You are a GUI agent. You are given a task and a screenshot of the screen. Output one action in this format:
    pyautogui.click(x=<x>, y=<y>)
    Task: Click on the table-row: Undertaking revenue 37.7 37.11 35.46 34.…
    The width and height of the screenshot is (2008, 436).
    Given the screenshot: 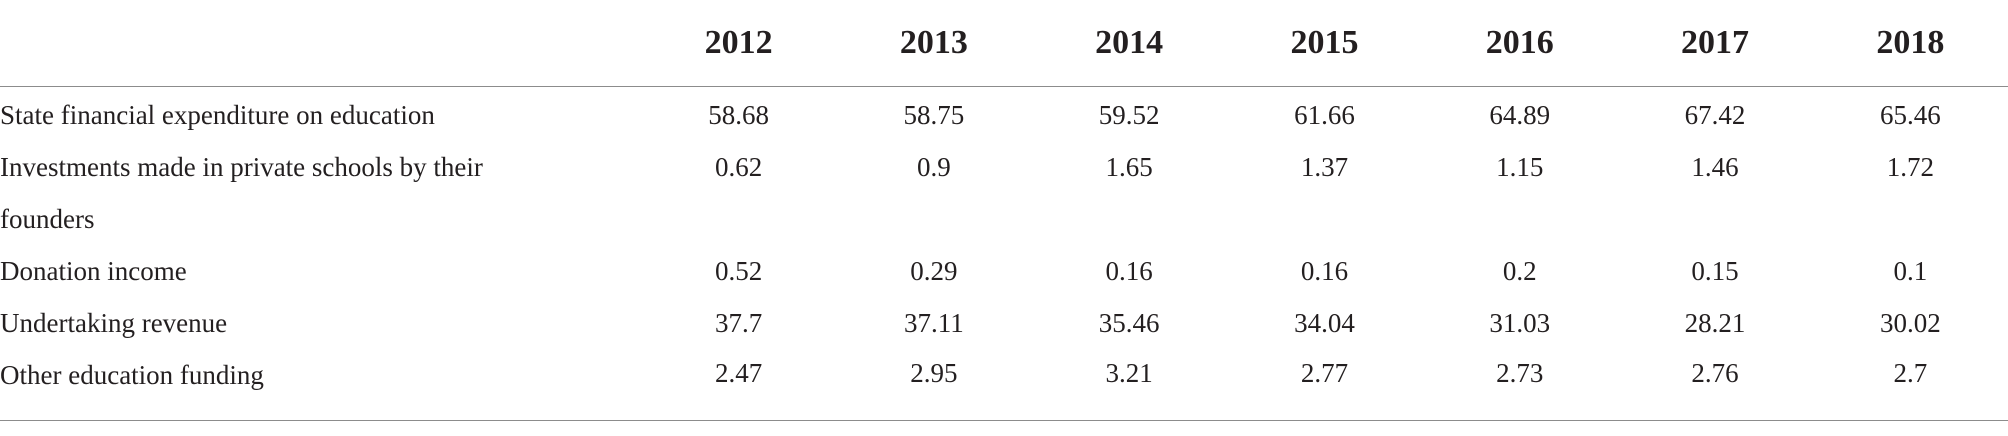 What is the action you would take?
    pyautogui.click(x=1004, y=323)
    